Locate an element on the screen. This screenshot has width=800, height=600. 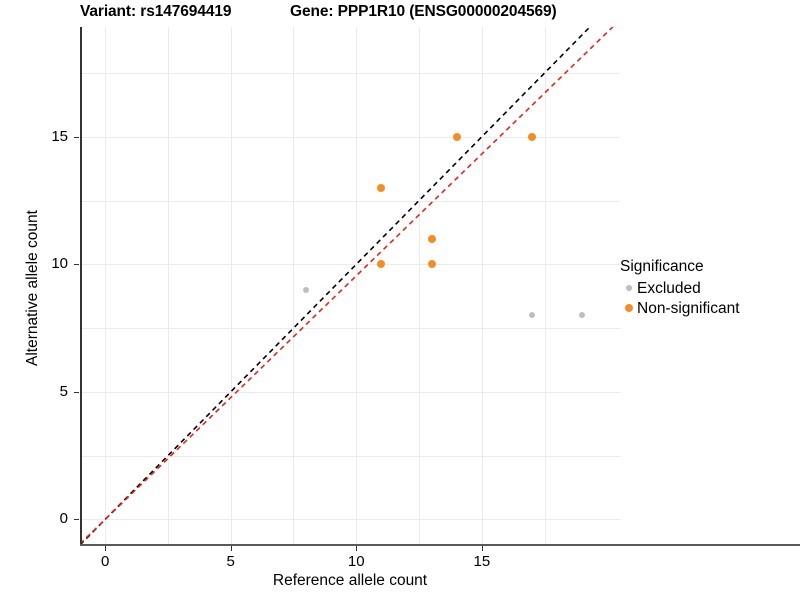
legend: Significance Excluded Non-significant is located at coordinates (710, 288).